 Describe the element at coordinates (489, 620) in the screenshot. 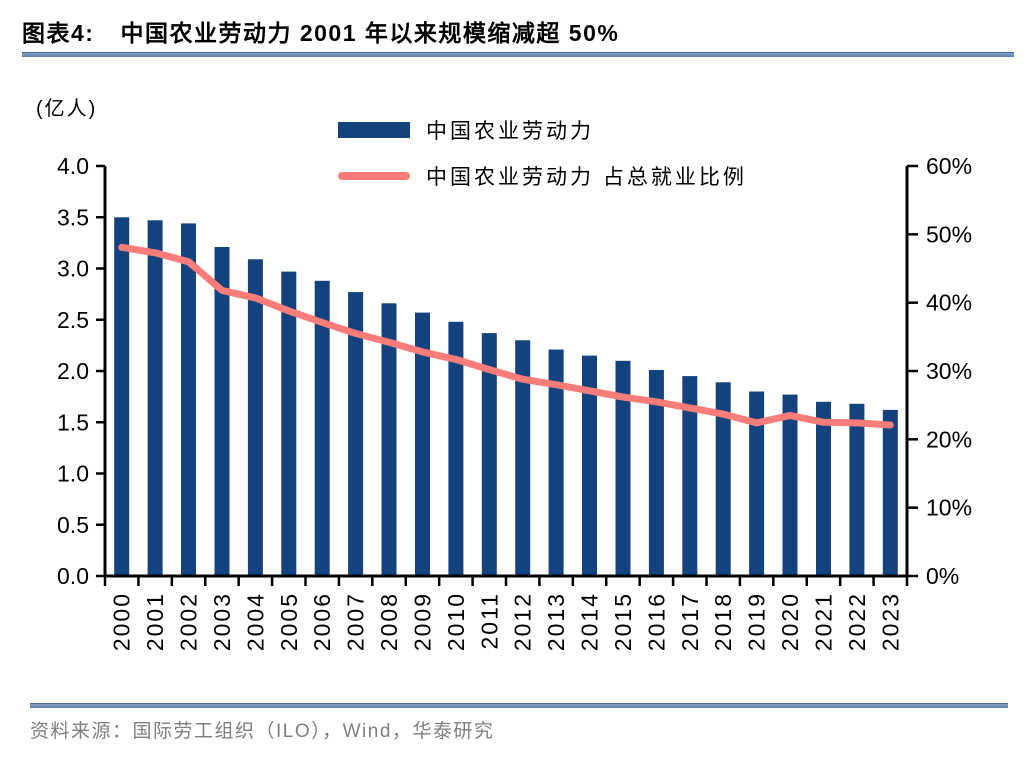

I see `x-axis-tick-label: 2011` at that location.